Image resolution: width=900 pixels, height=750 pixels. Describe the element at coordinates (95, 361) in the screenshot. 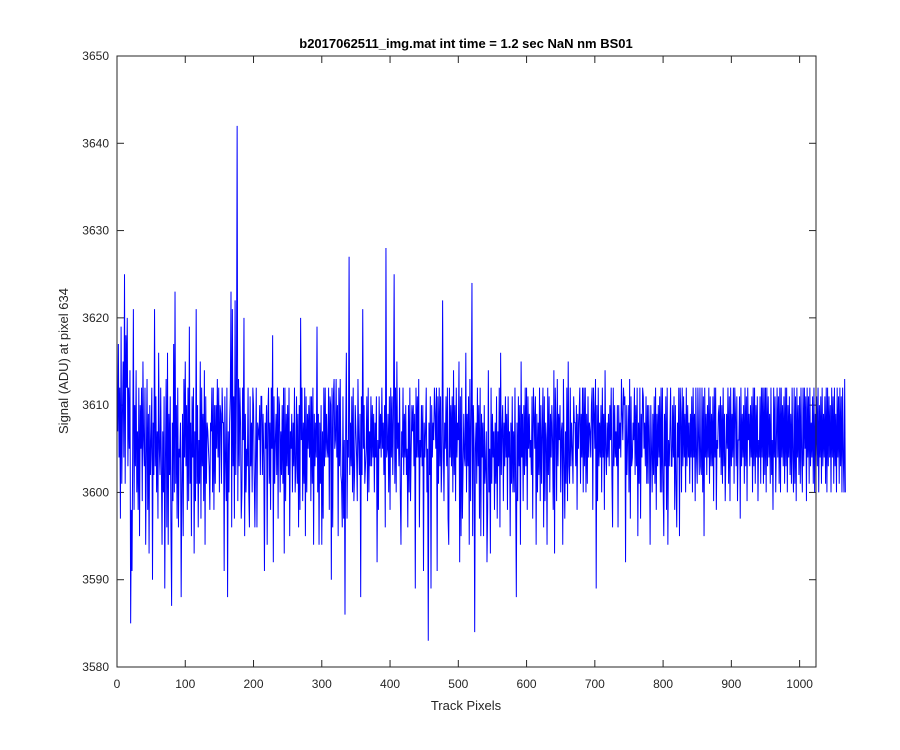

I see `y-tick-labels: 3580 3590 3600 3610 3620 3630 3640 3650` at that location.